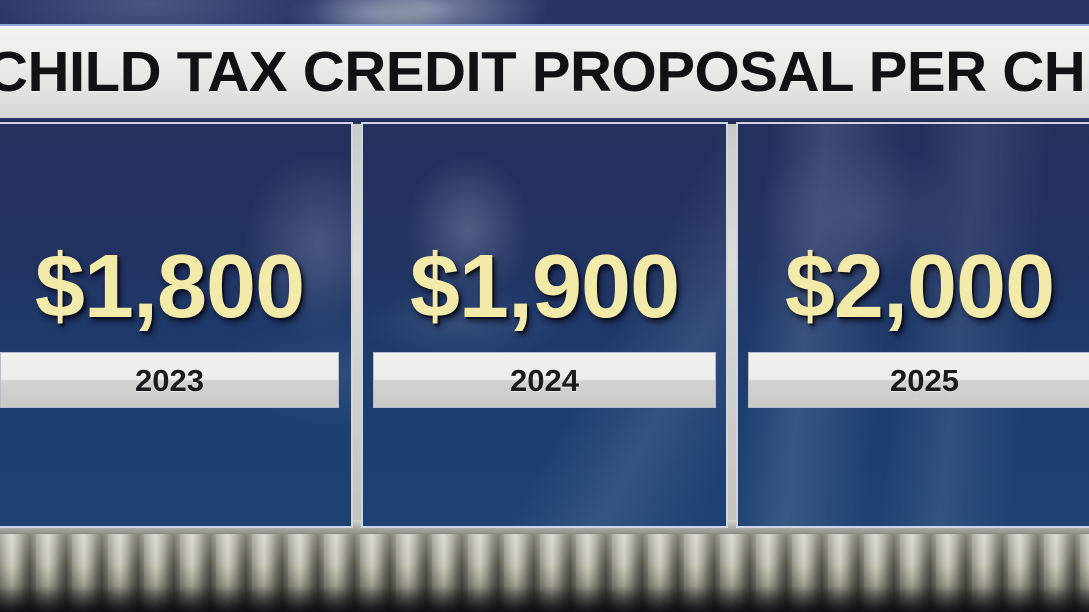 This screenshot has height=612, width=1089. I want to click on year-label-bar-2024: 2024, so click(544, 380).